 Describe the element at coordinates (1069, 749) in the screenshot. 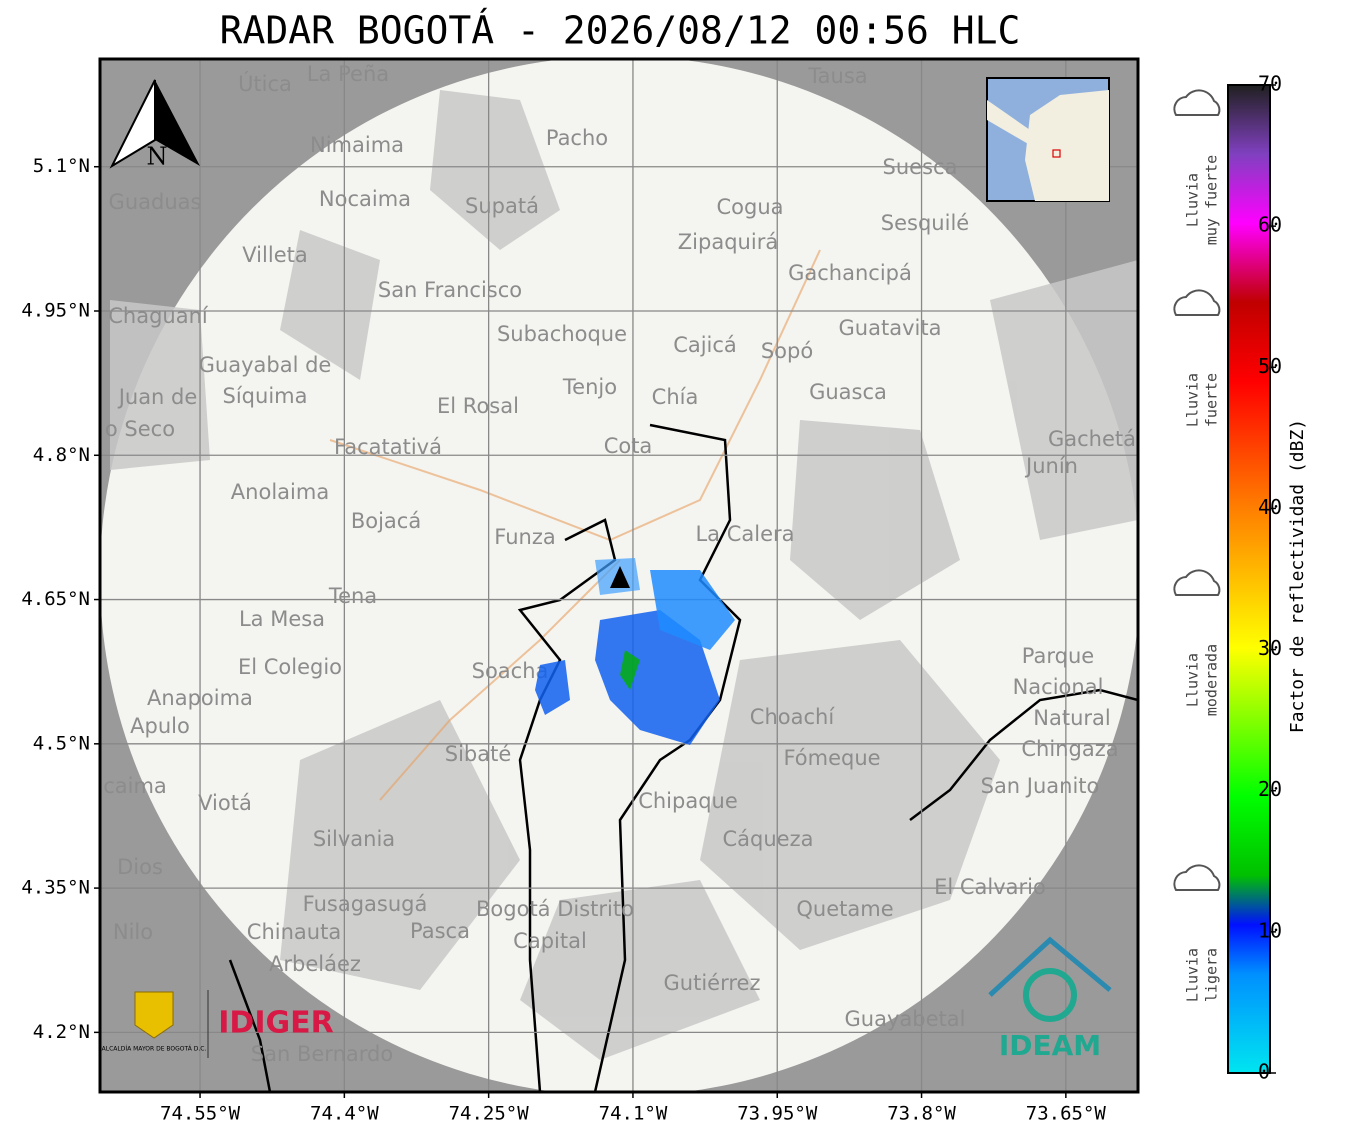

I see `place-label: Chingaza` at that location.